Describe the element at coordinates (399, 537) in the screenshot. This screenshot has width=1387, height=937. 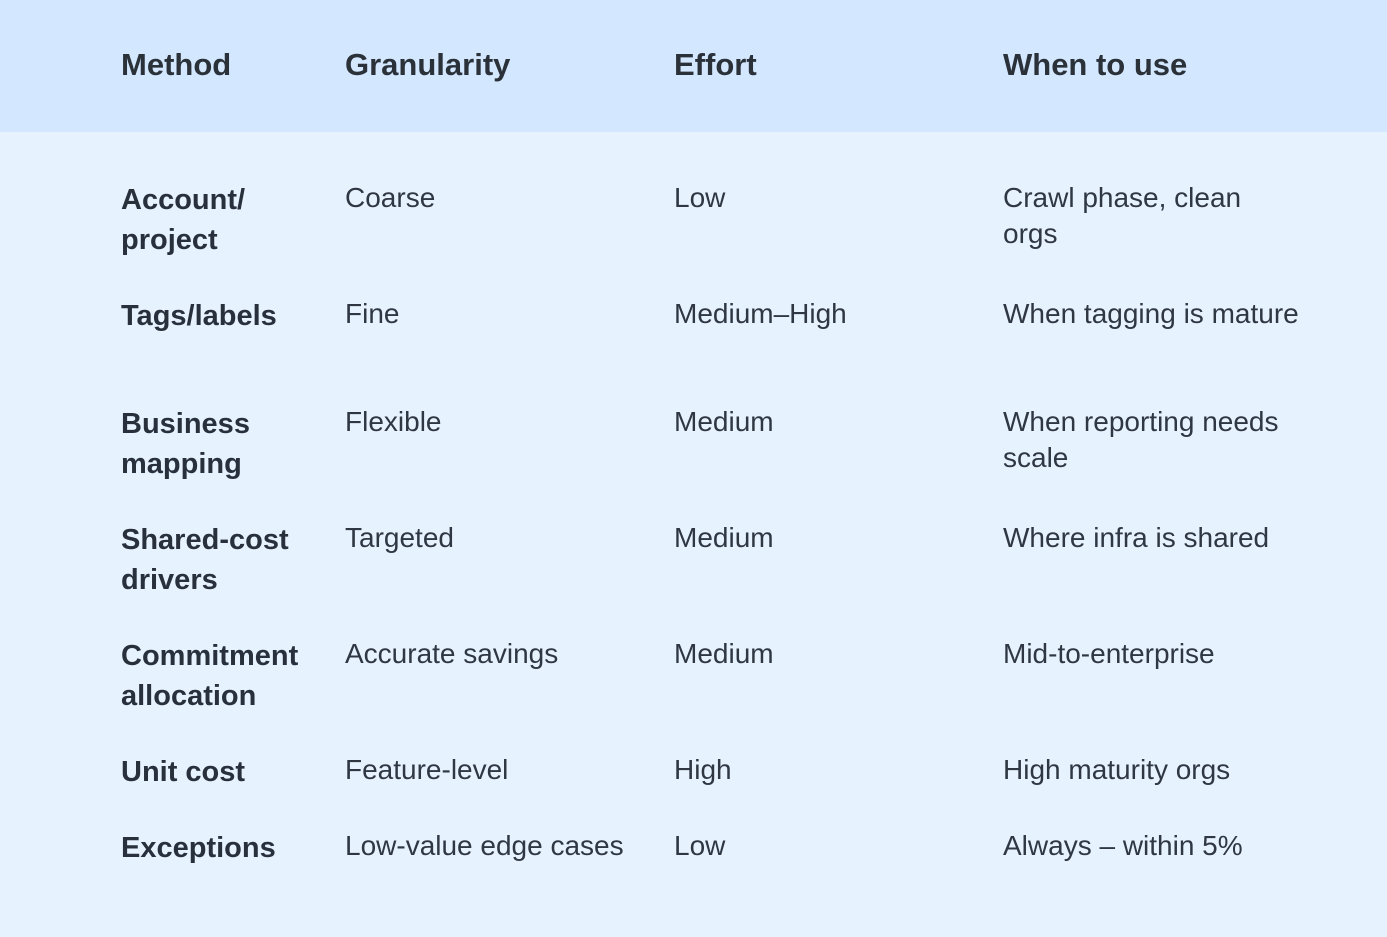
I see `granularity-cell: Targeted` at that location.